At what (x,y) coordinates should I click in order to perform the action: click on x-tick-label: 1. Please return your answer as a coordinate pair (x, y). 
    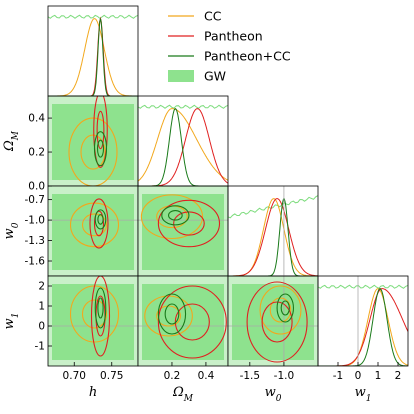
    Looking at the image, I should click on (378, 376).